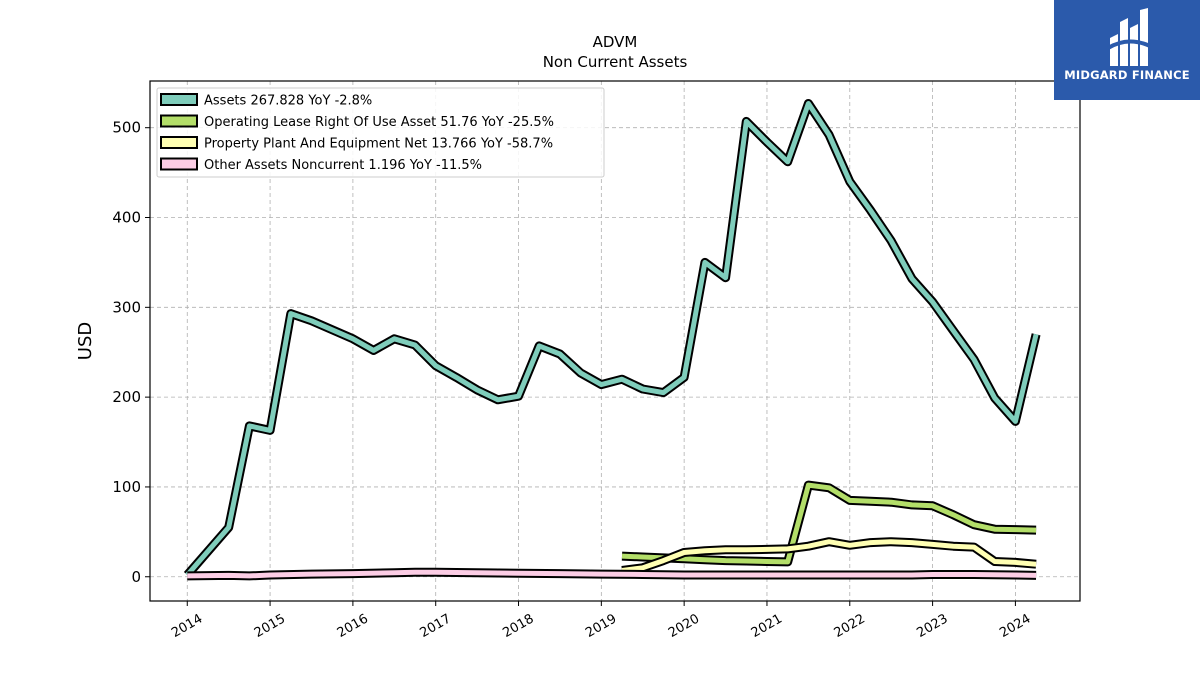 This screenshot has height=675, width=1200. What do you see at coordinates (850, 626) in the screenshot?
I see `x-tick-label: 2022` at bounding box center [850, 626].